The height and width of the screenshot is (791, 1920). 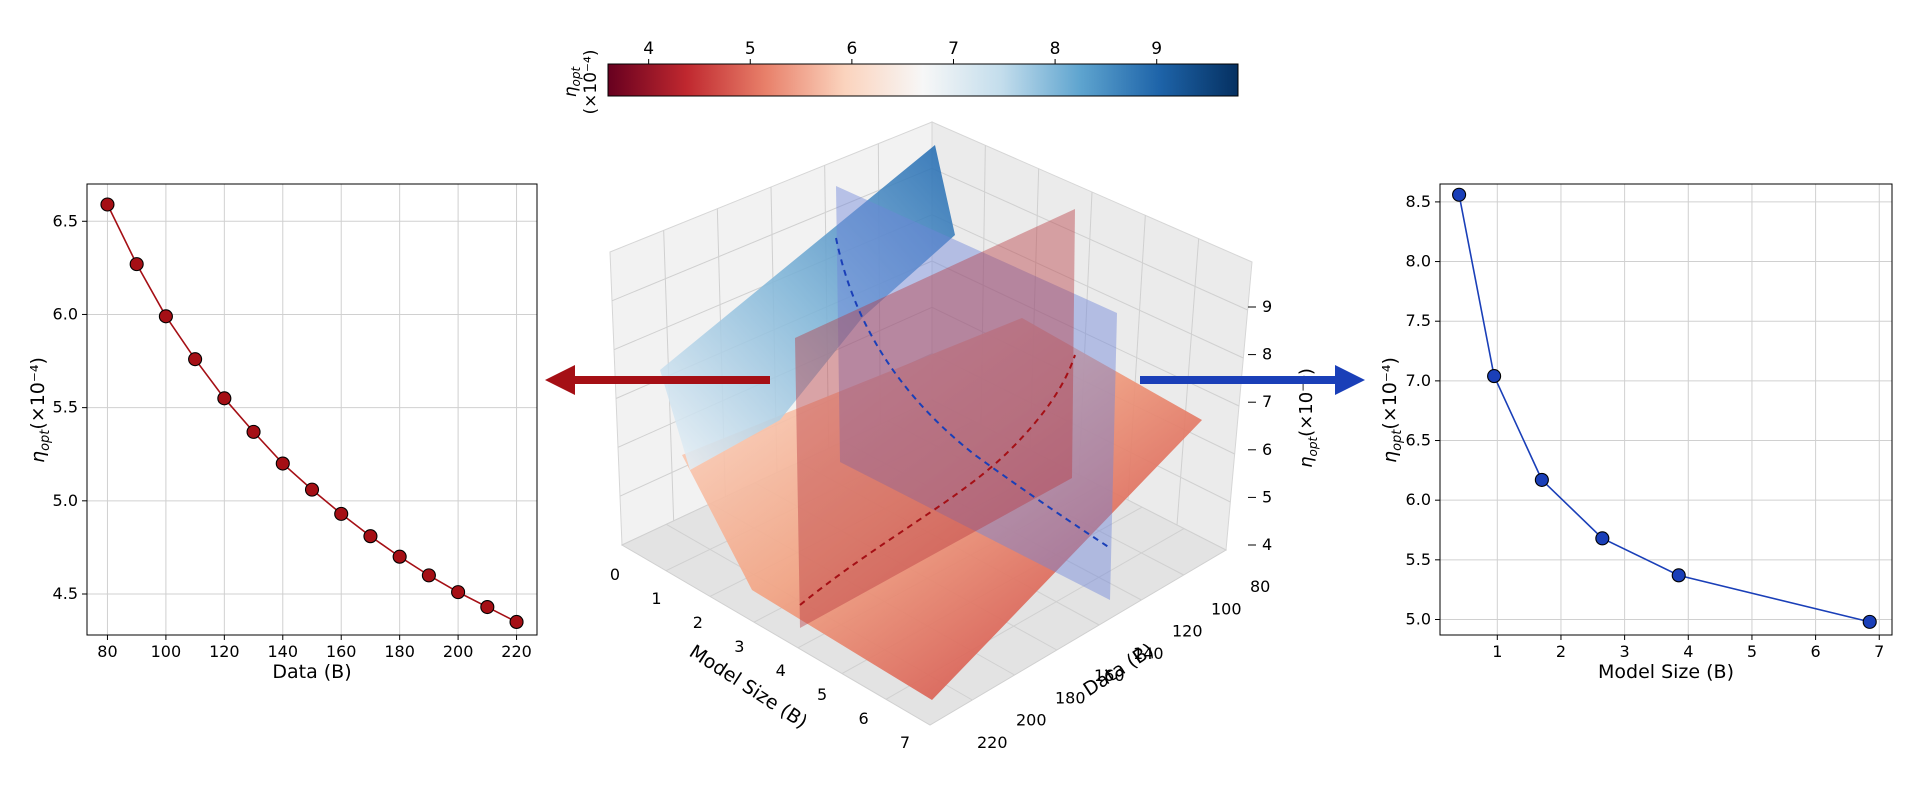 What do you see at coordinates (458, 651) in the screenshot?
I see `x-tick-label: 200` at bounding box center [458, 651].